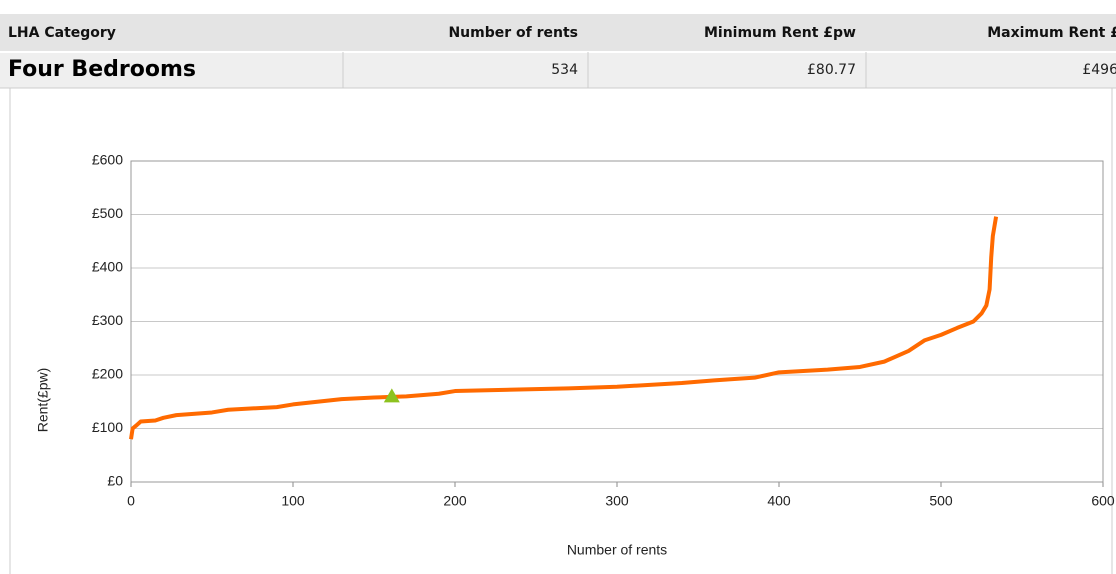 Image resolution: width=1116 pixels, height=574 pixels. I want to click on table-row-band, so click(558, 70).